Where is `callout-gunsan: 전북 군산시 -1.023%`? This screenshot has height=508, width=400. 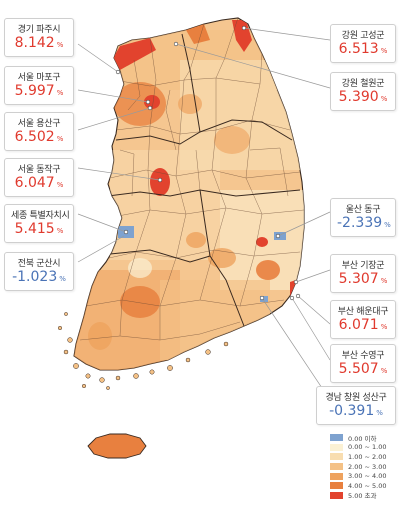
callout-gunsan: 전북 군산시 -1.023% is located at coordinates (39, 271).